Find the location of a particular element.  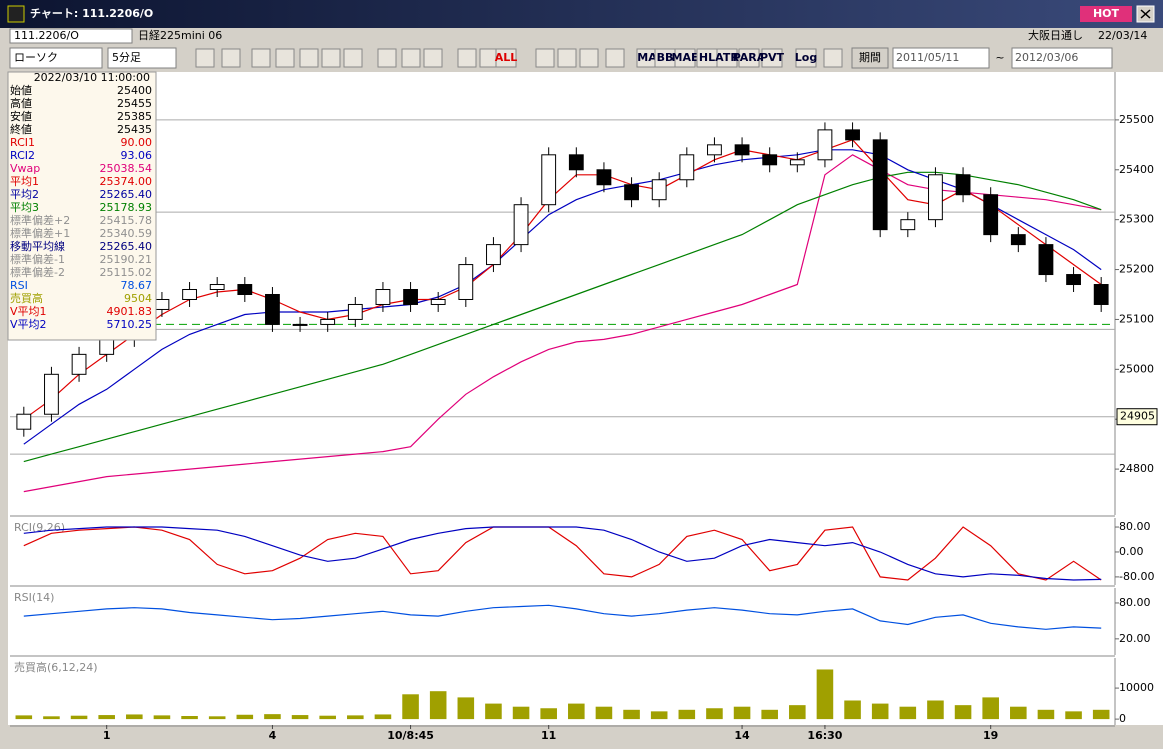

interval-select is located at coordinates (142, 58).